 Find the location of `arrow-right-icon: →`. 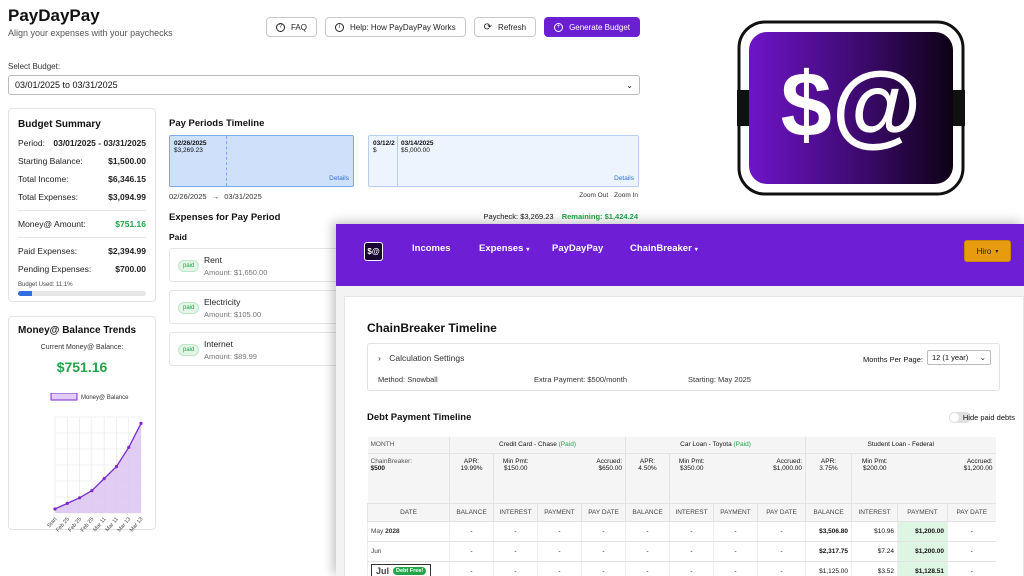

arrow-right-icon: → is located at coordinates (215, 196).